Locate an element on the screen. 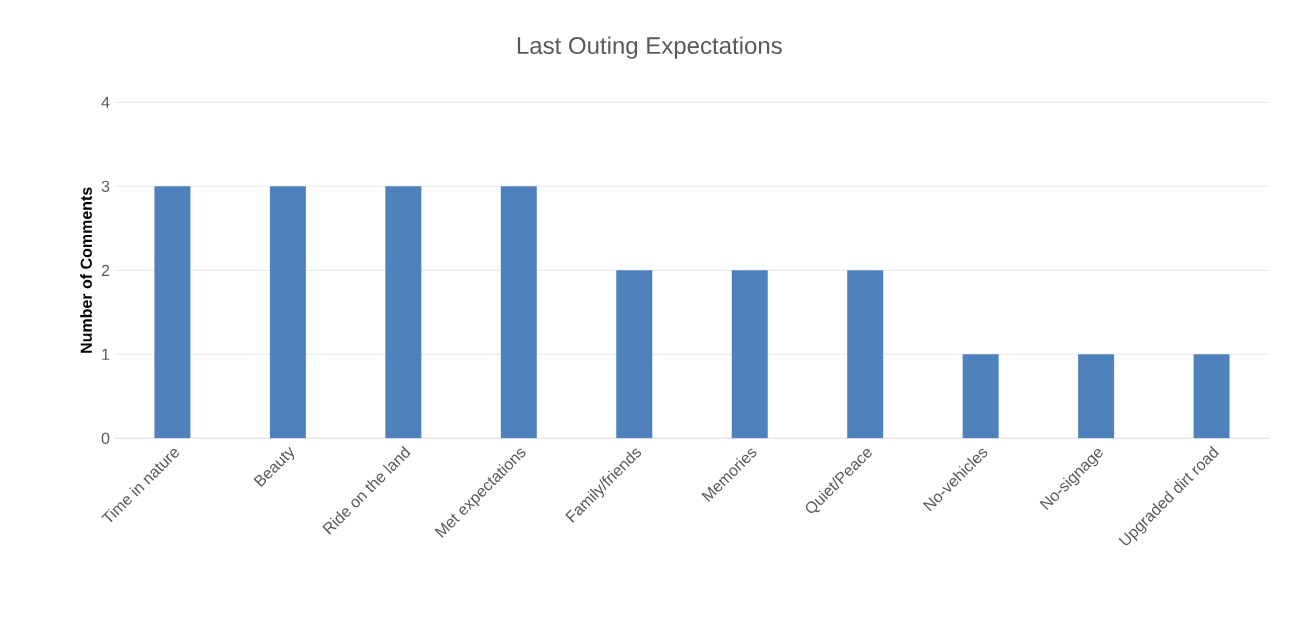 The width and height of the screenshot is (1300, 621). y-tick-label: 3 is located at coordinates (105, 186).